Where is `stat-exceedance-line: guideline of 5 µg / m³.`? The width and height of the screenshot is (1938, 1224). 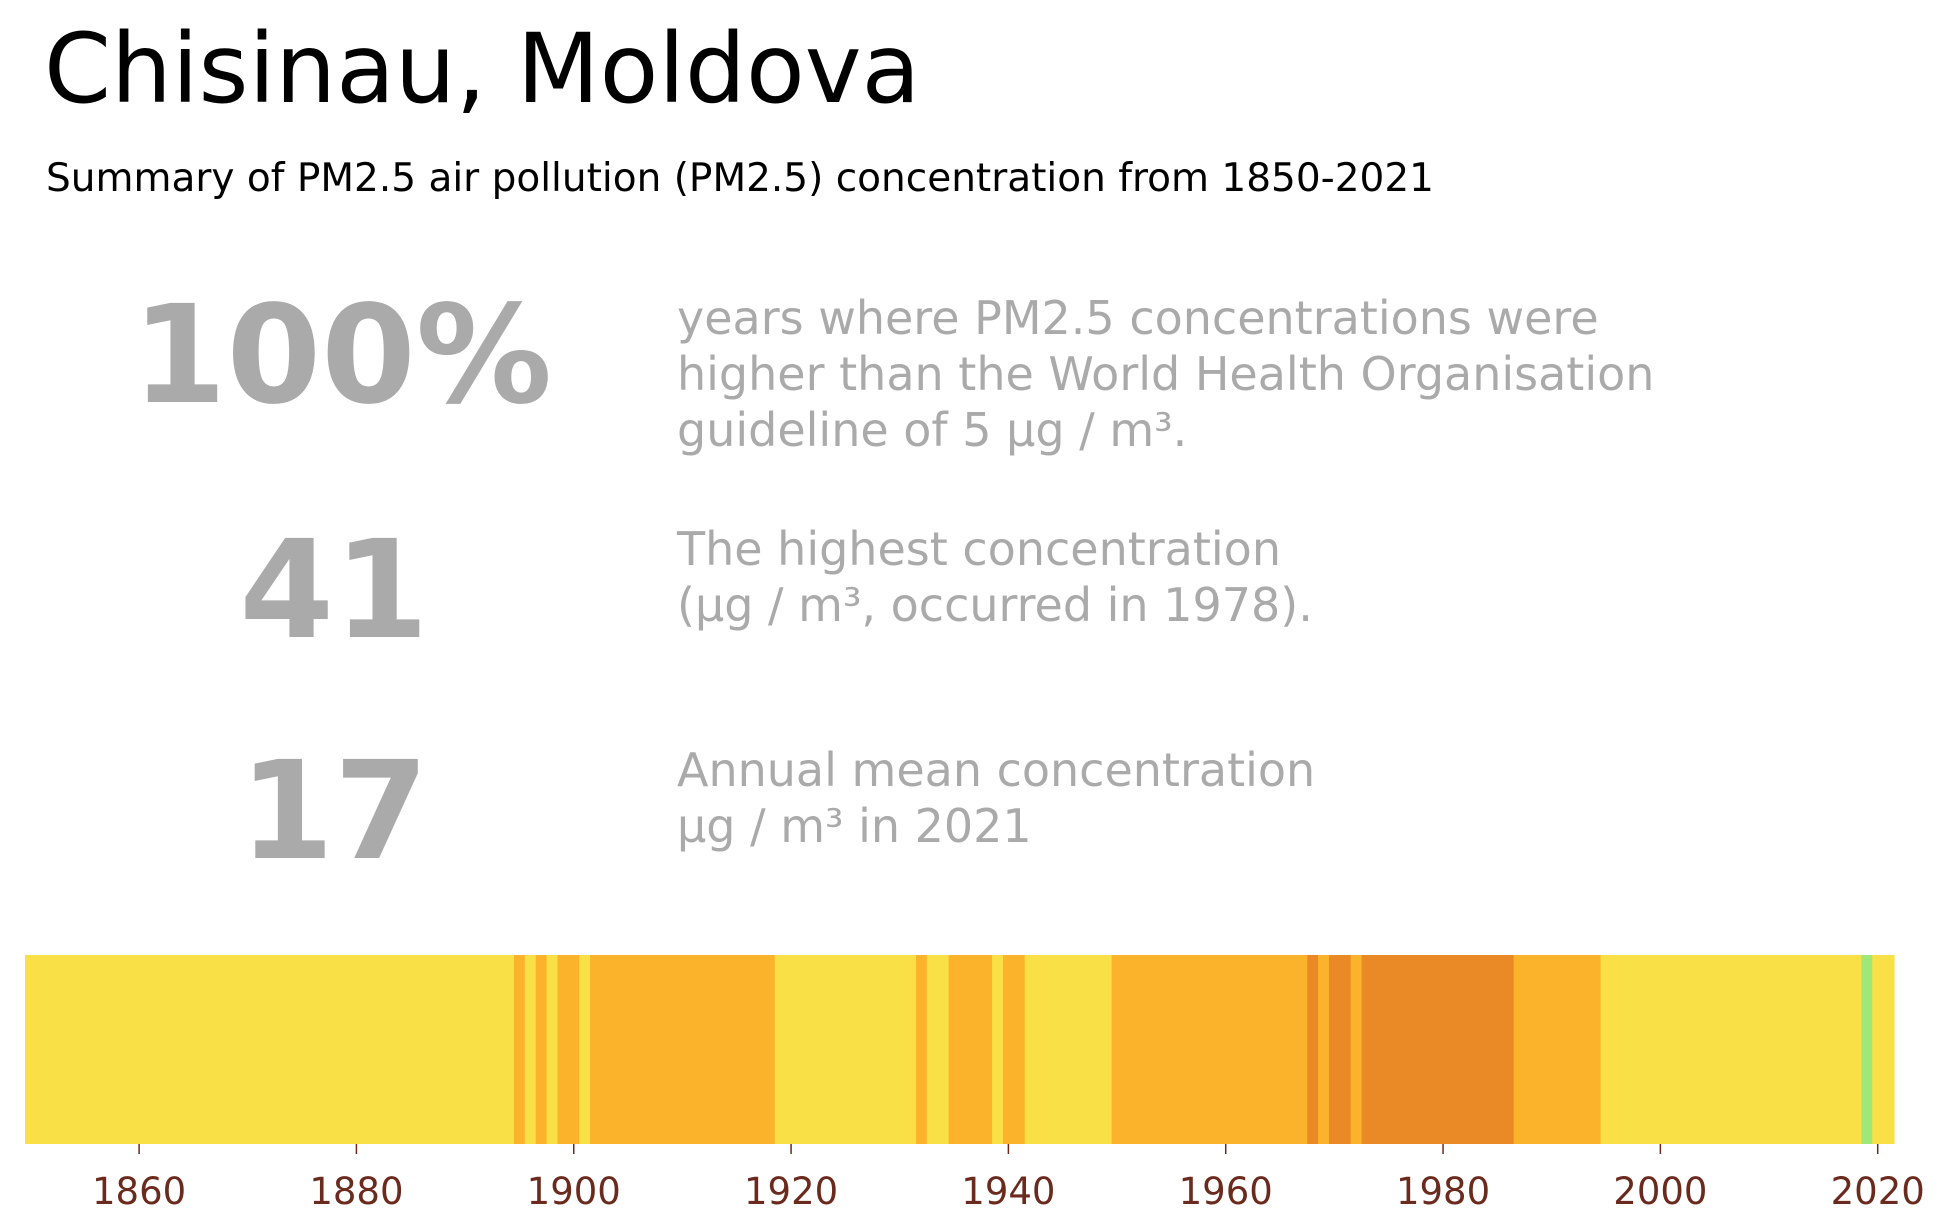
stat-exceedance-line: guideline of 5 µg / m³. is located at coordinates (932, 430).